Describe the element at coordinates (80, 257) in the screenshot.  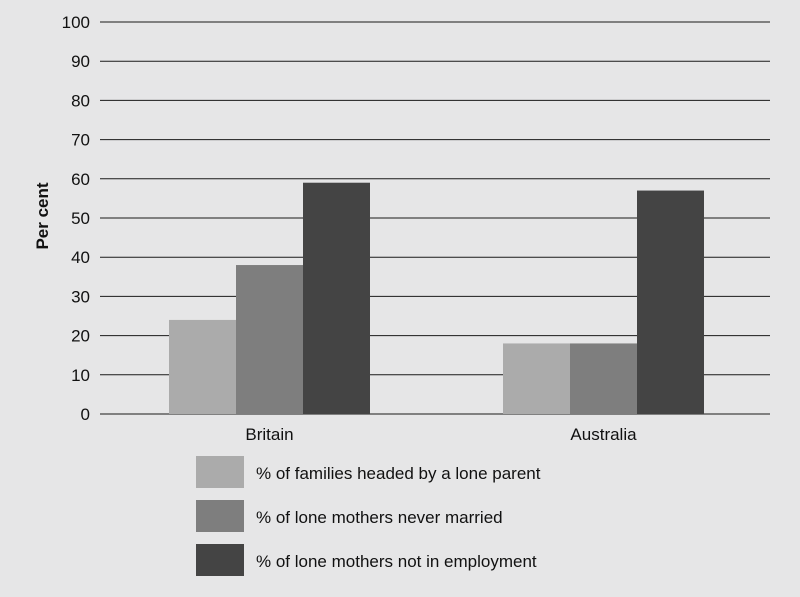
I see `y-tick-label: 40` at that location.